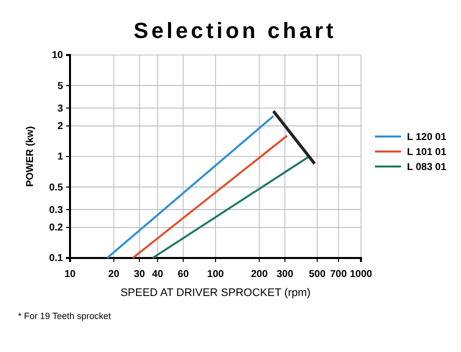 This screenshot has width=461, height=352. What do you see at coordinates (427, 152) in the screenshot?
I see `legend-label: L 101 01` at bounding box center [427, 152].